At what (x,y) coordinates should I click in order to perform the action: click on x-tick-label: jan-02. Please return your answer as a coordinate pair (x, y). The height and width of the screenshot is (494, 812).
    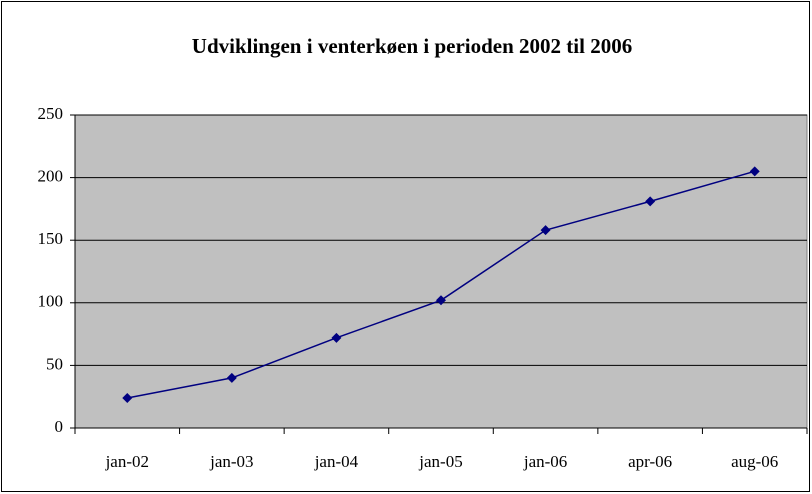
    Looking at the image, I should click on (127, 461).